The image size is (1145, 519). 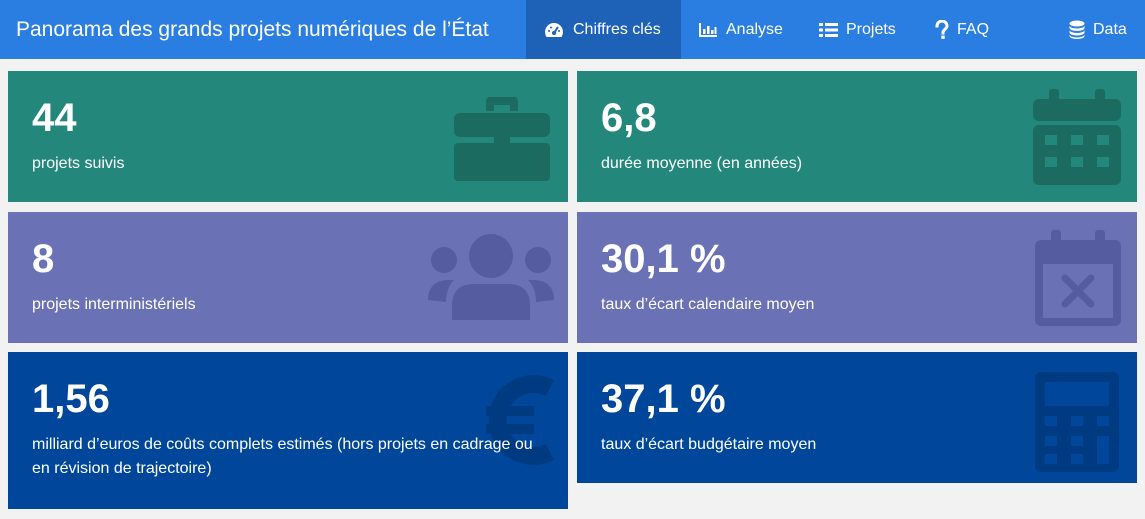 I want to click on nav-analyse: Analyse, so click(x=740, y=29).